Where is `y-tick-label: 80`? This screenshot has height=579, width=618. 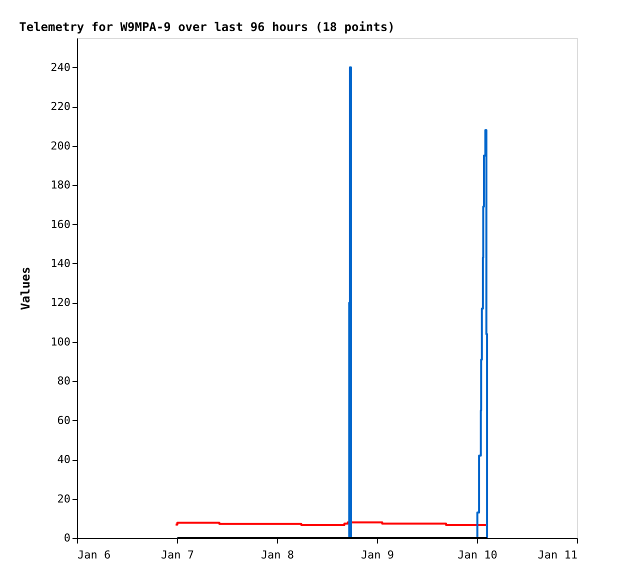
y-tick-label: 80 is located at coordinates (63, 381).